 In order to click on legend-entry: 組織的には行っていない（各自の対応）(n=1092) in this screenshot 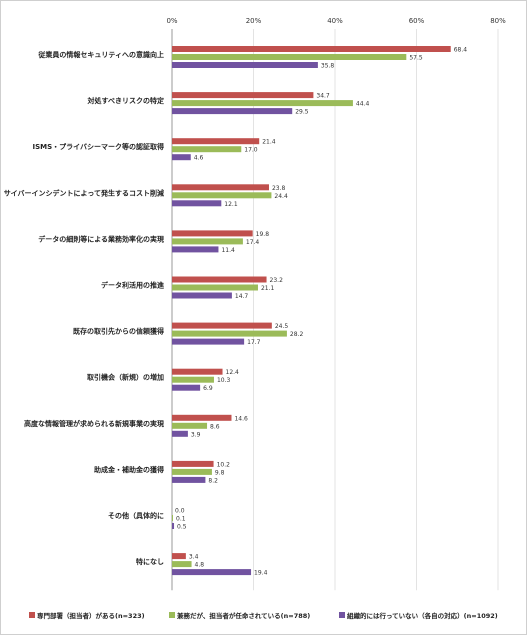, I will do `click(422, 615)`.